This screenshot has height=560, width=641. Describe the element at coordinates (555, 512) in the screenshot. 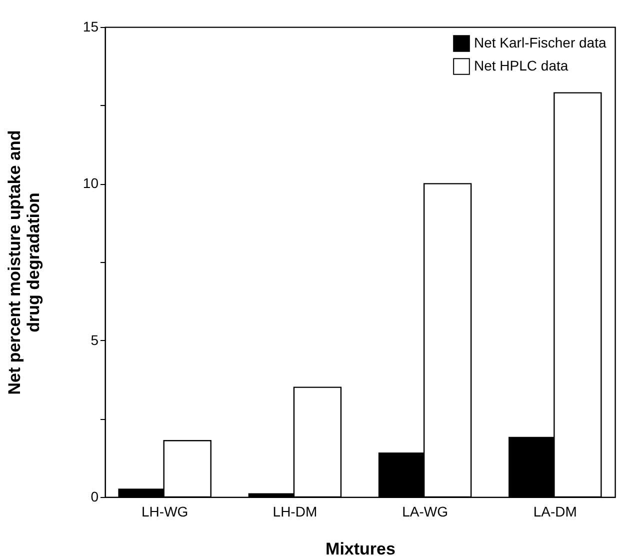

I see `x-tick-label: LA-DM` at that location.